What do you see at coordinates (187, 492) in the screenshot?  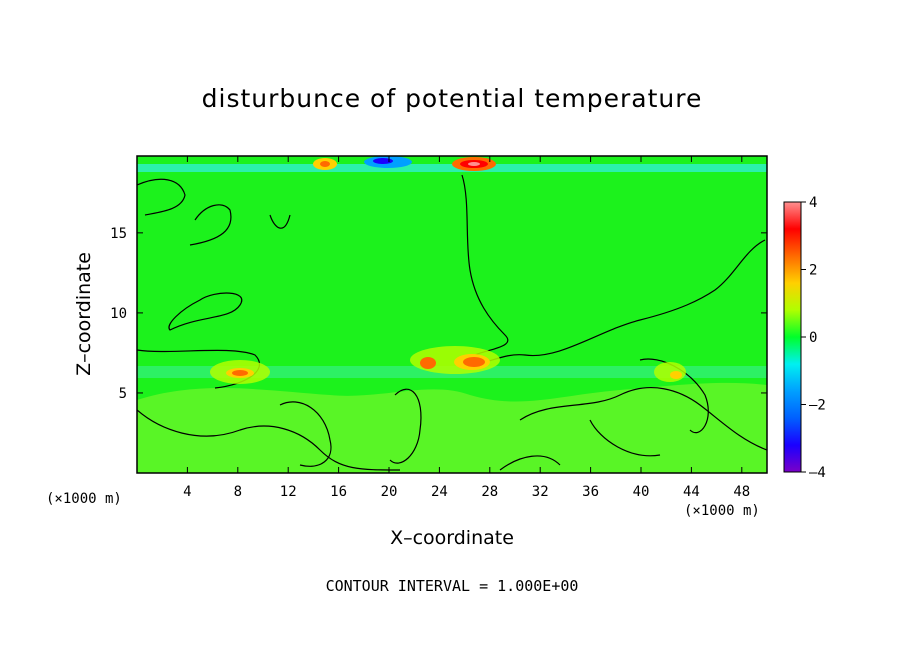 I see `x-tick-label: 4` at bounding box center [187, 492].